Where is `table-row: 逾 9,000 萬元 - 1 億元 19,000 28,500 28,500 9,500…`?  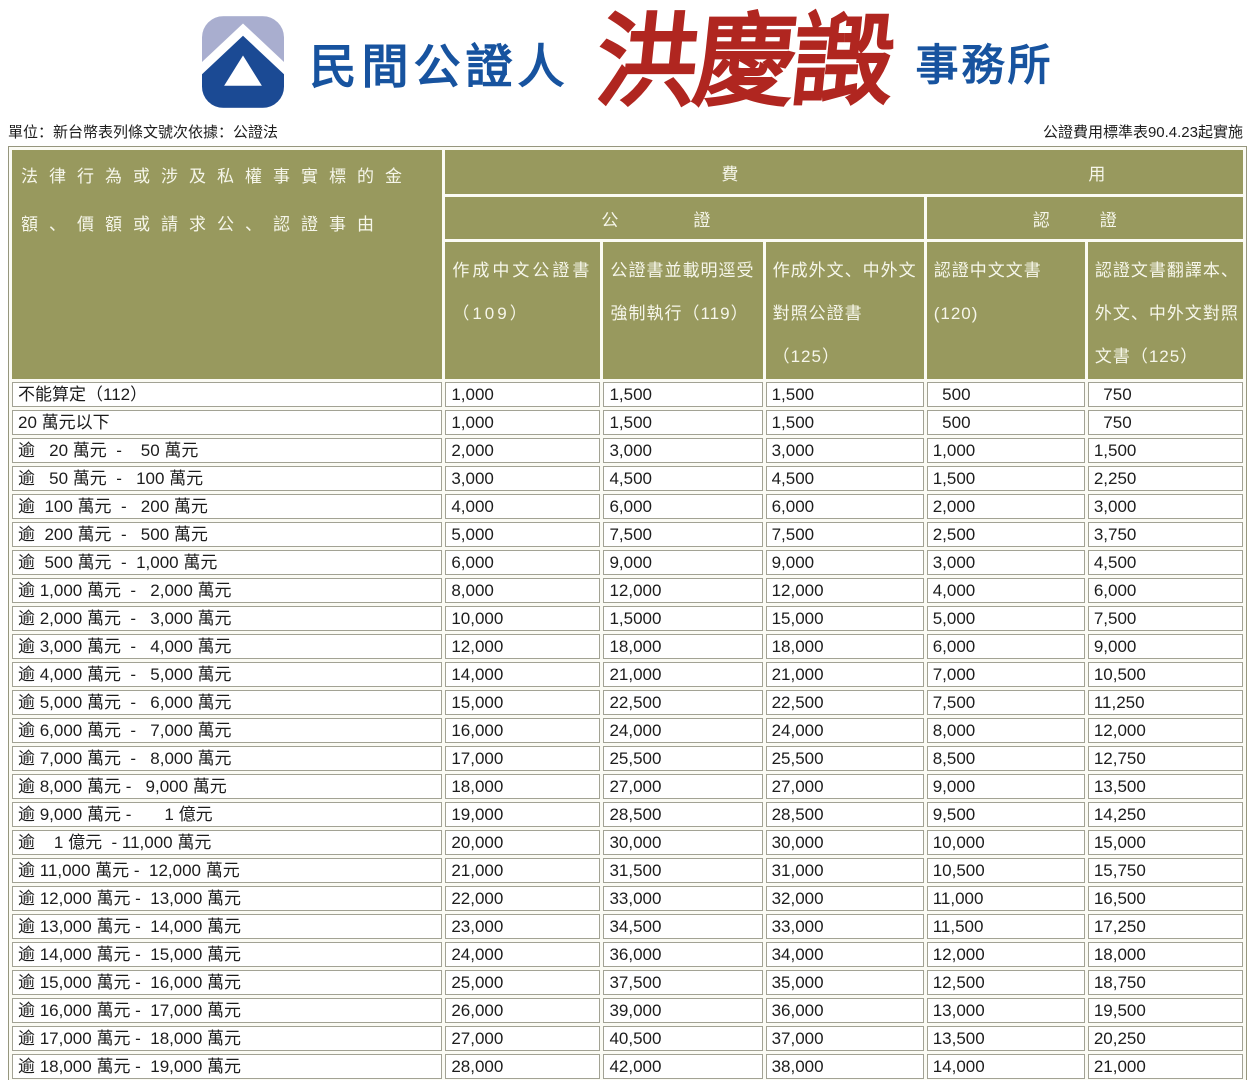
table-row: 逾 9,000 萬元 - 1 億元 19,000 28,500 28,500 9,500… is located at coordinates (627, 814).